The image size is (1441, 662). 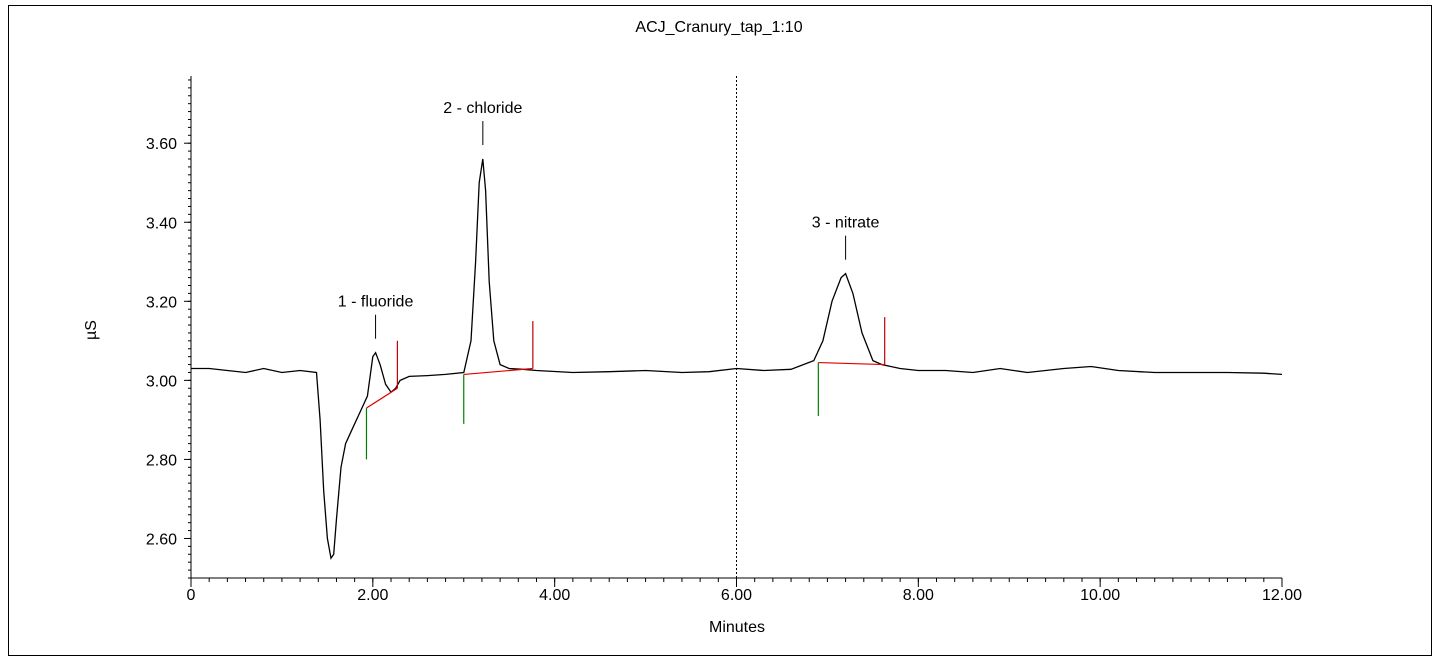 I want to click on y-tick-label: 2.60, so click(x=161, y=539).